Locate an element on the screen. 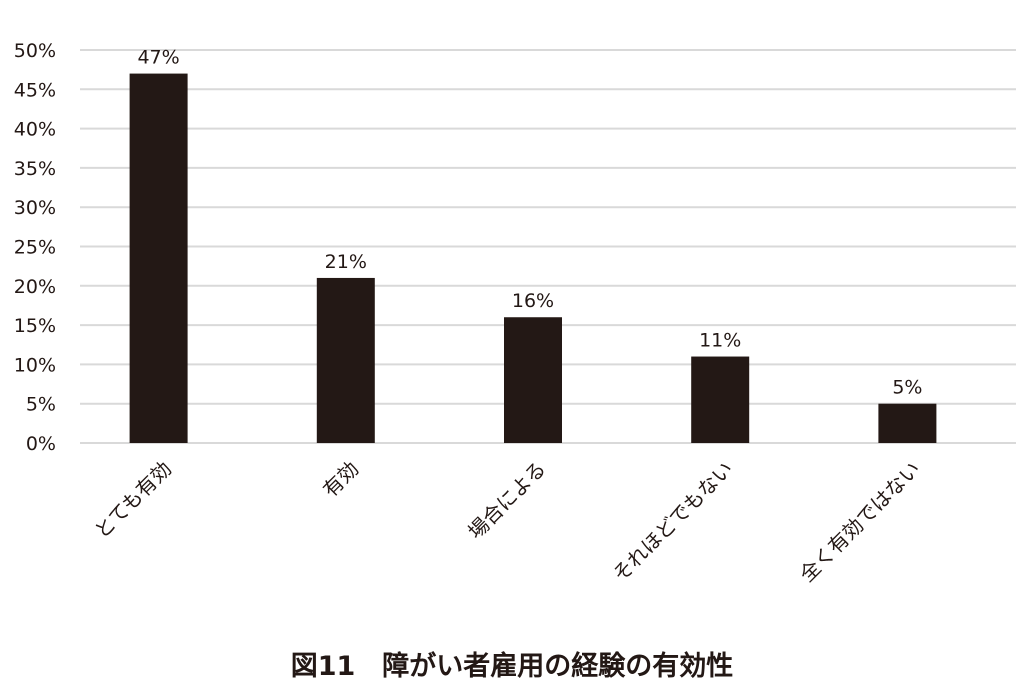 Image resolution: width=1024 pixels, height=687 pixels. y-tick-label: 10% is located at coordinates (35, 365).